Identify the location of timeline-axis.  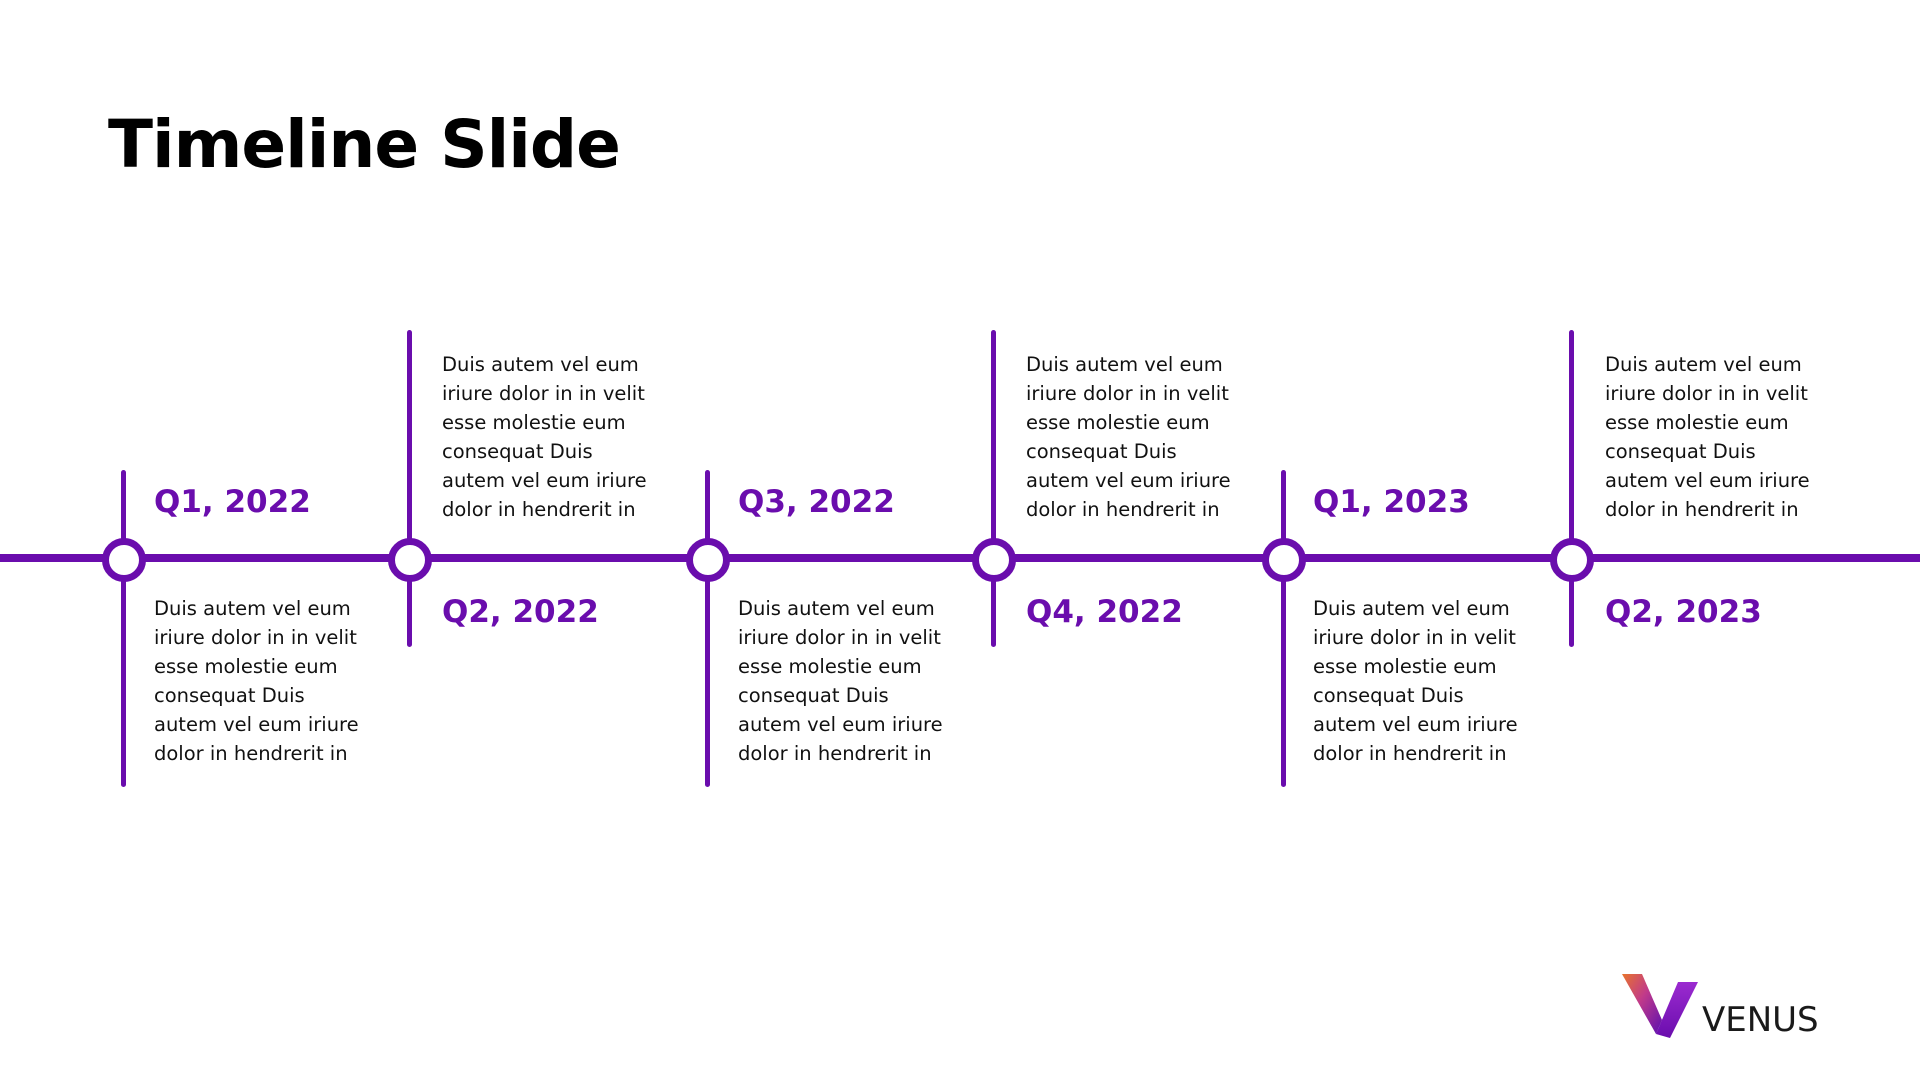
(960, 558).